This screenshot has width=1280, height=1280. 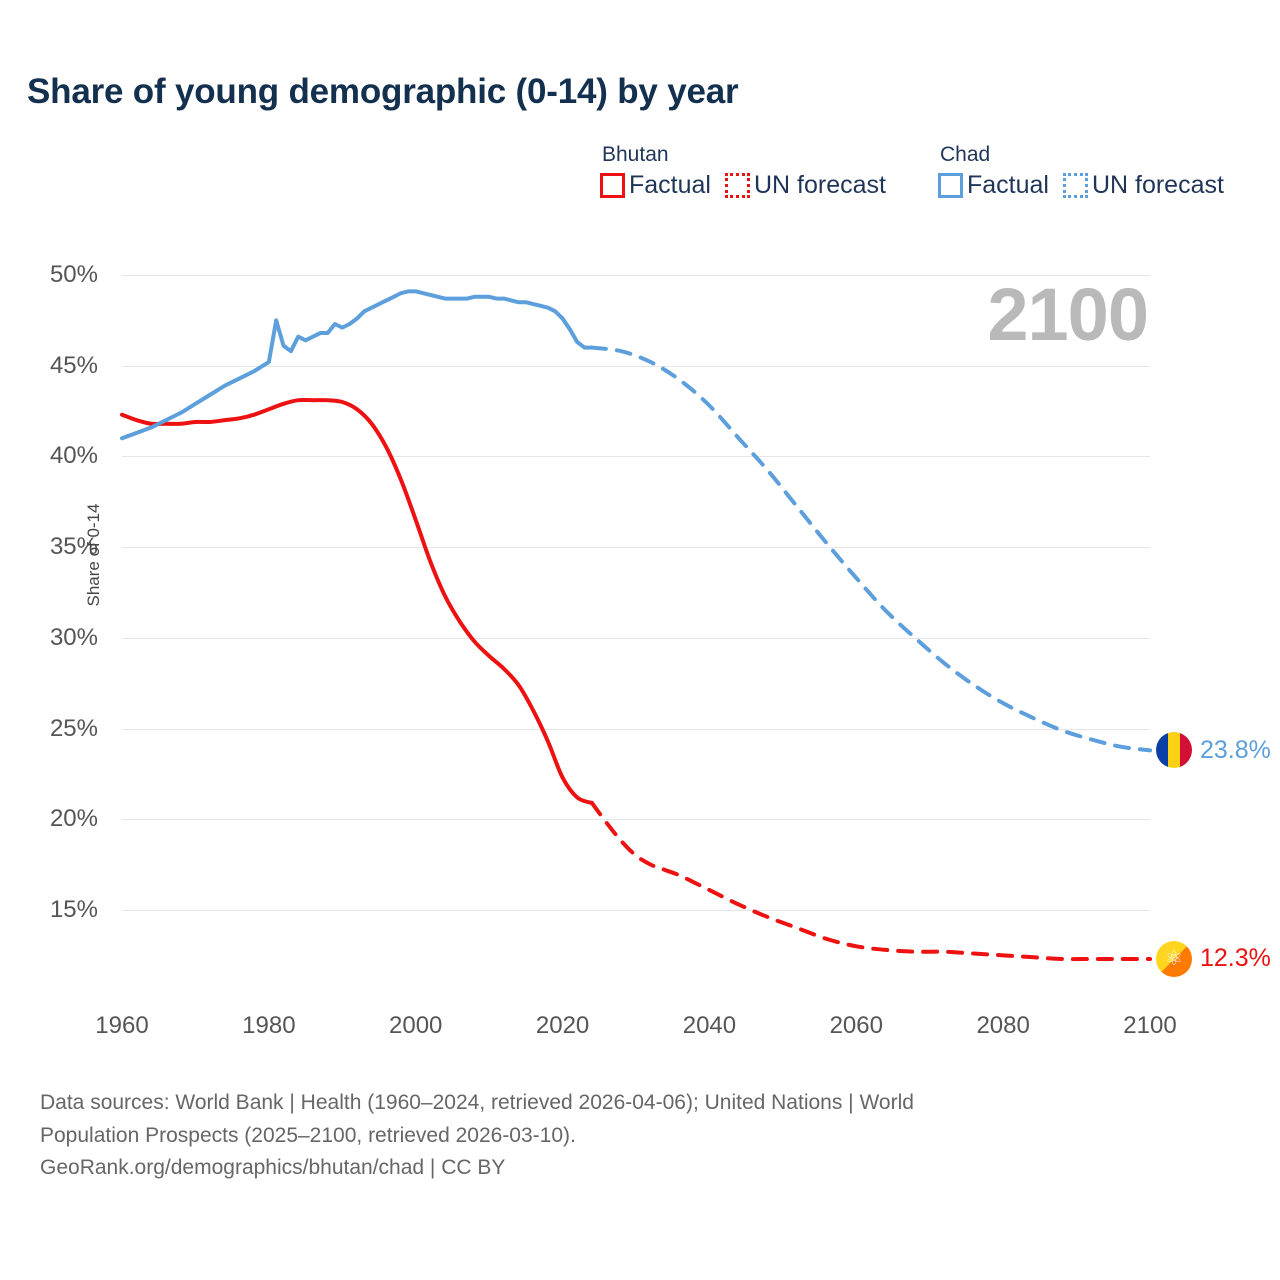 I want to click on end-value-chad: 23.8%, so click(x=1235, y=749).